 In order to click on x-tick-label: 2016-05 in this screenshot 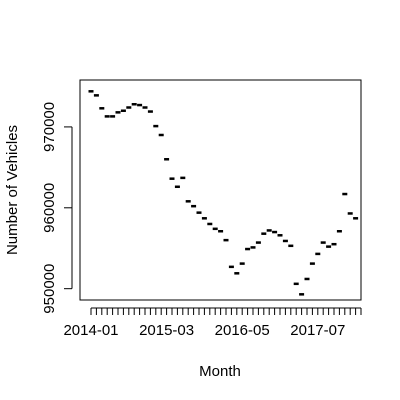, I will do `click(242, 330)`.